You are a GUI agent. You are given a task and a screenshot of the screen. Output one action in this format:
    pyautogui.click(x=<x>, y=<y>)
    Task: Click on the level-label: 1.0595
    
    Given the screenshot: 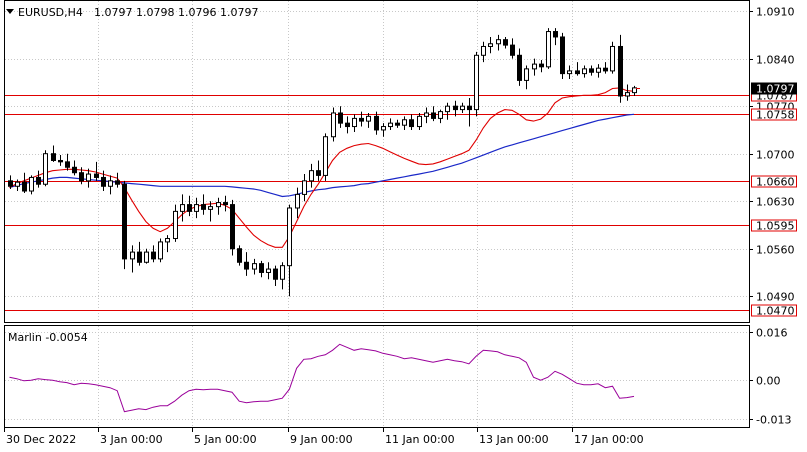 What is the action you would take?
    pyautogui.click(x=775, y=226)
    